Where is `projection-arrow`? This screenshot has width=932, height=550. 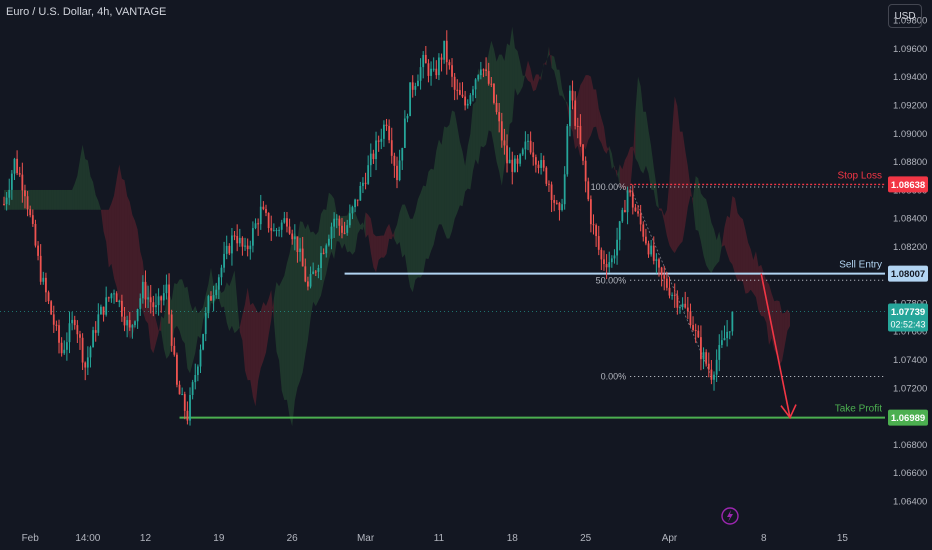 projection-arrow is located at coordinates (778, 346).